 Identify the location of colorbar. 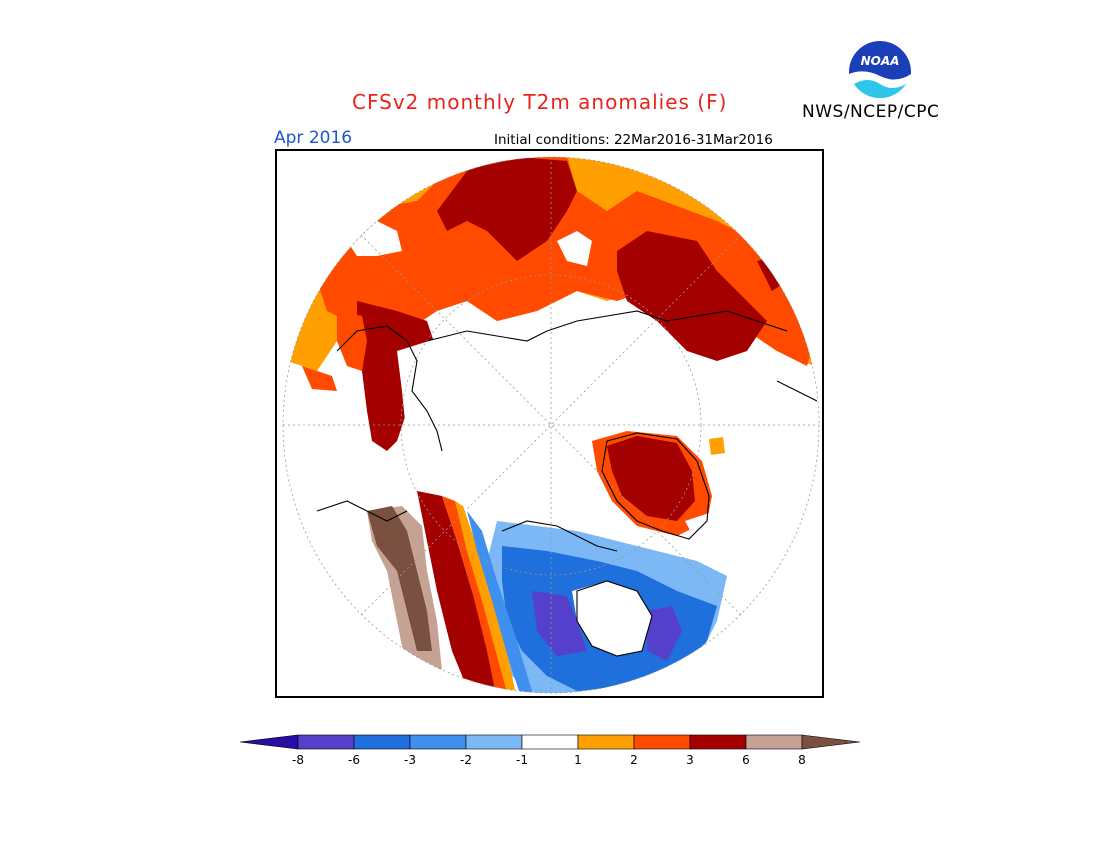
(550, 742).